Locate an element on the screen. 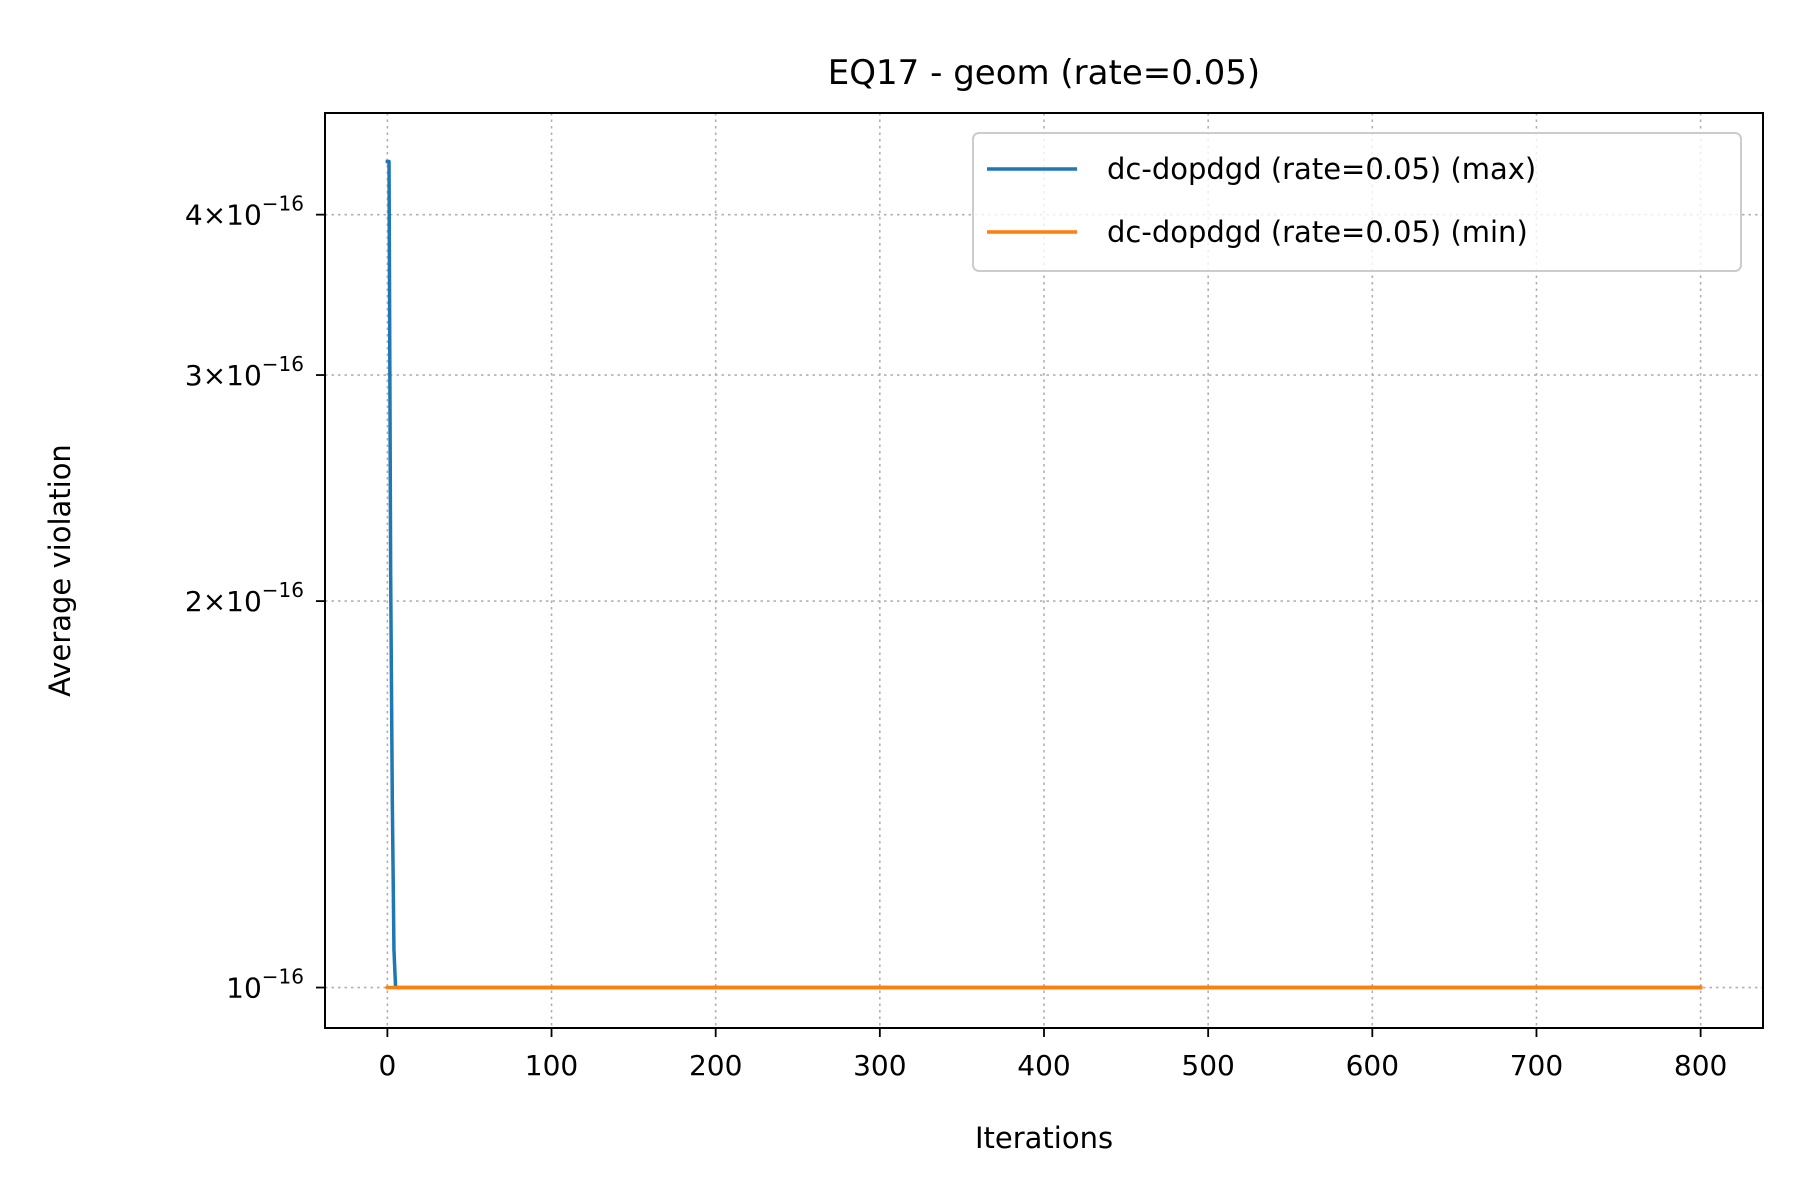  y-tick-label: 2×10⁻¹⁶ is located at coordinates (244, 598).